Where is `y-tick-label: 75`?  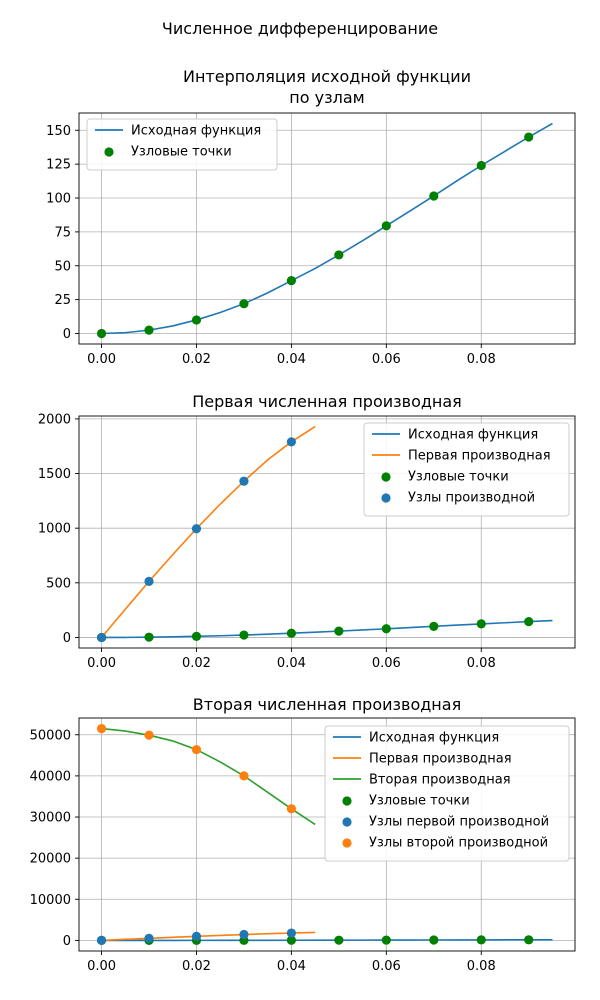
y-tick-label: 75 is located at coordinates (62, 232).